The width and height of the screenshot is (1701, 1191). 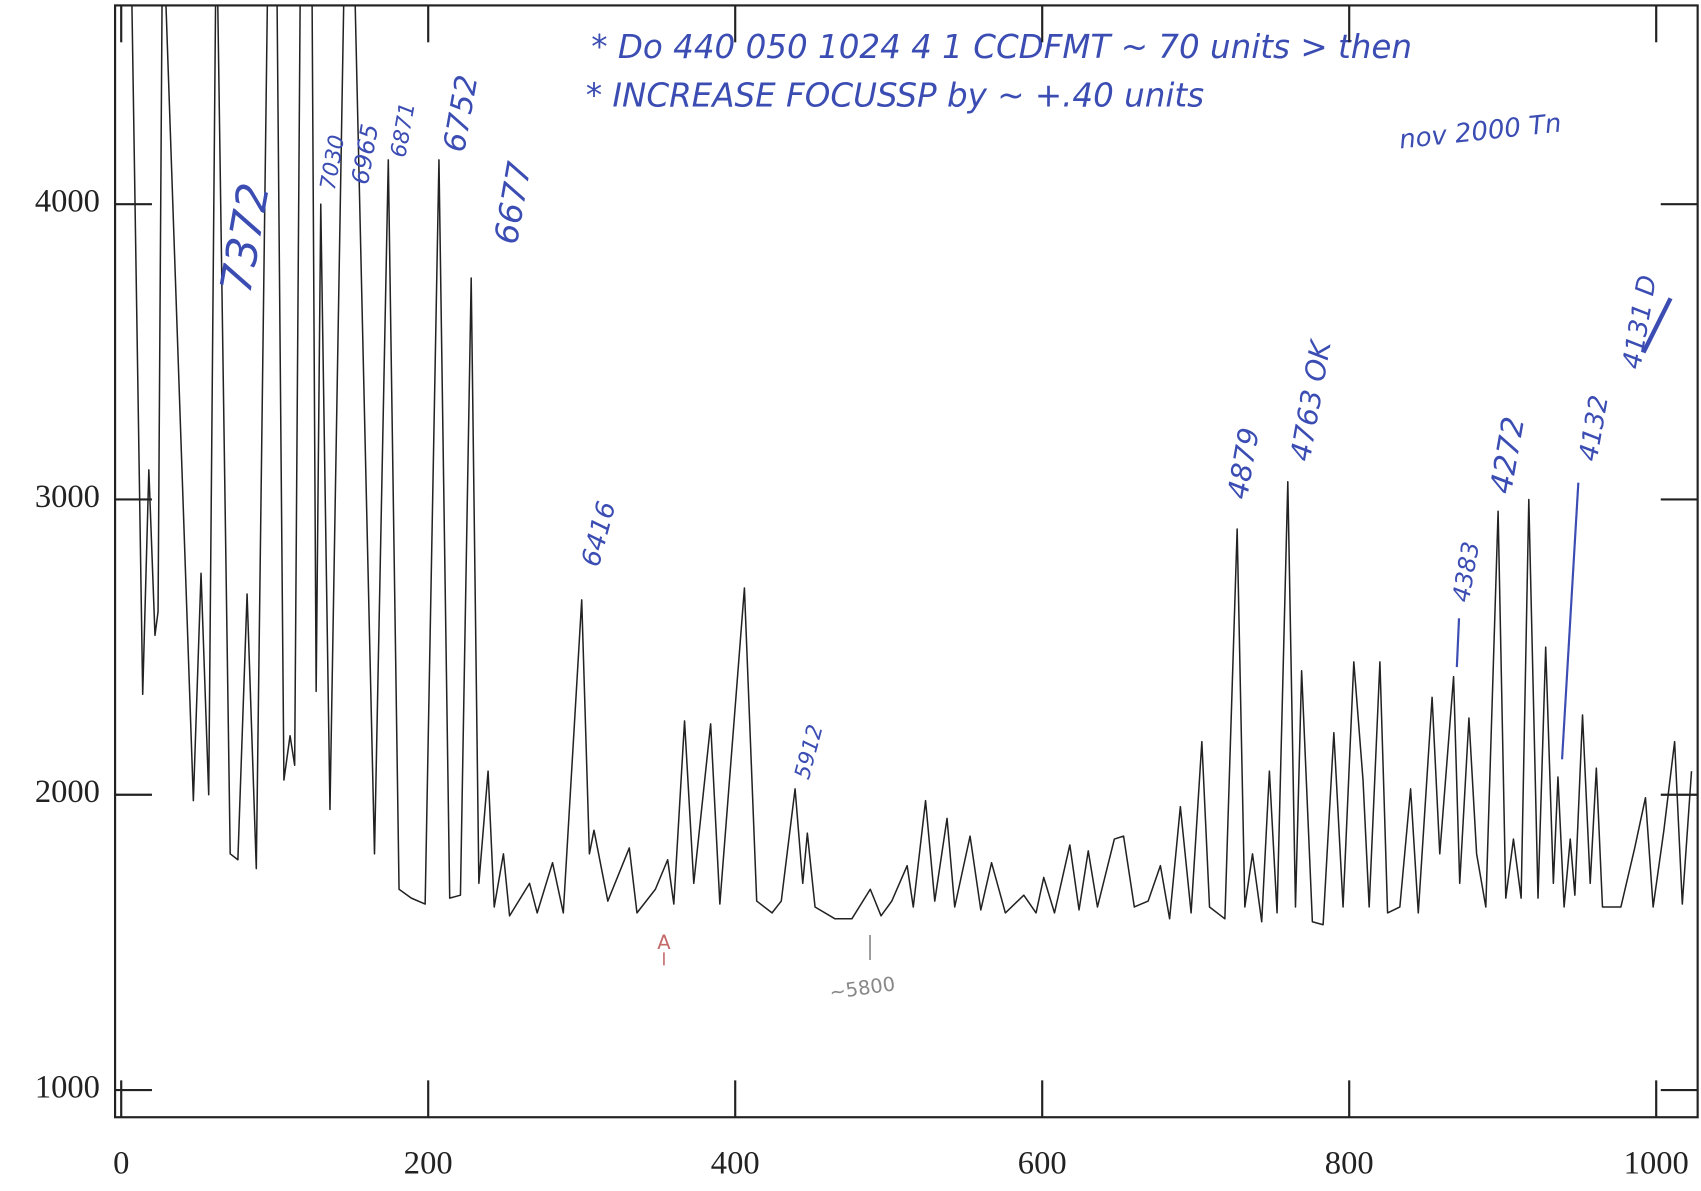 What do you see at coordinates (403, 130) in the screenshot?
I see `annotation: 6871` at bounding box center [403, 130].